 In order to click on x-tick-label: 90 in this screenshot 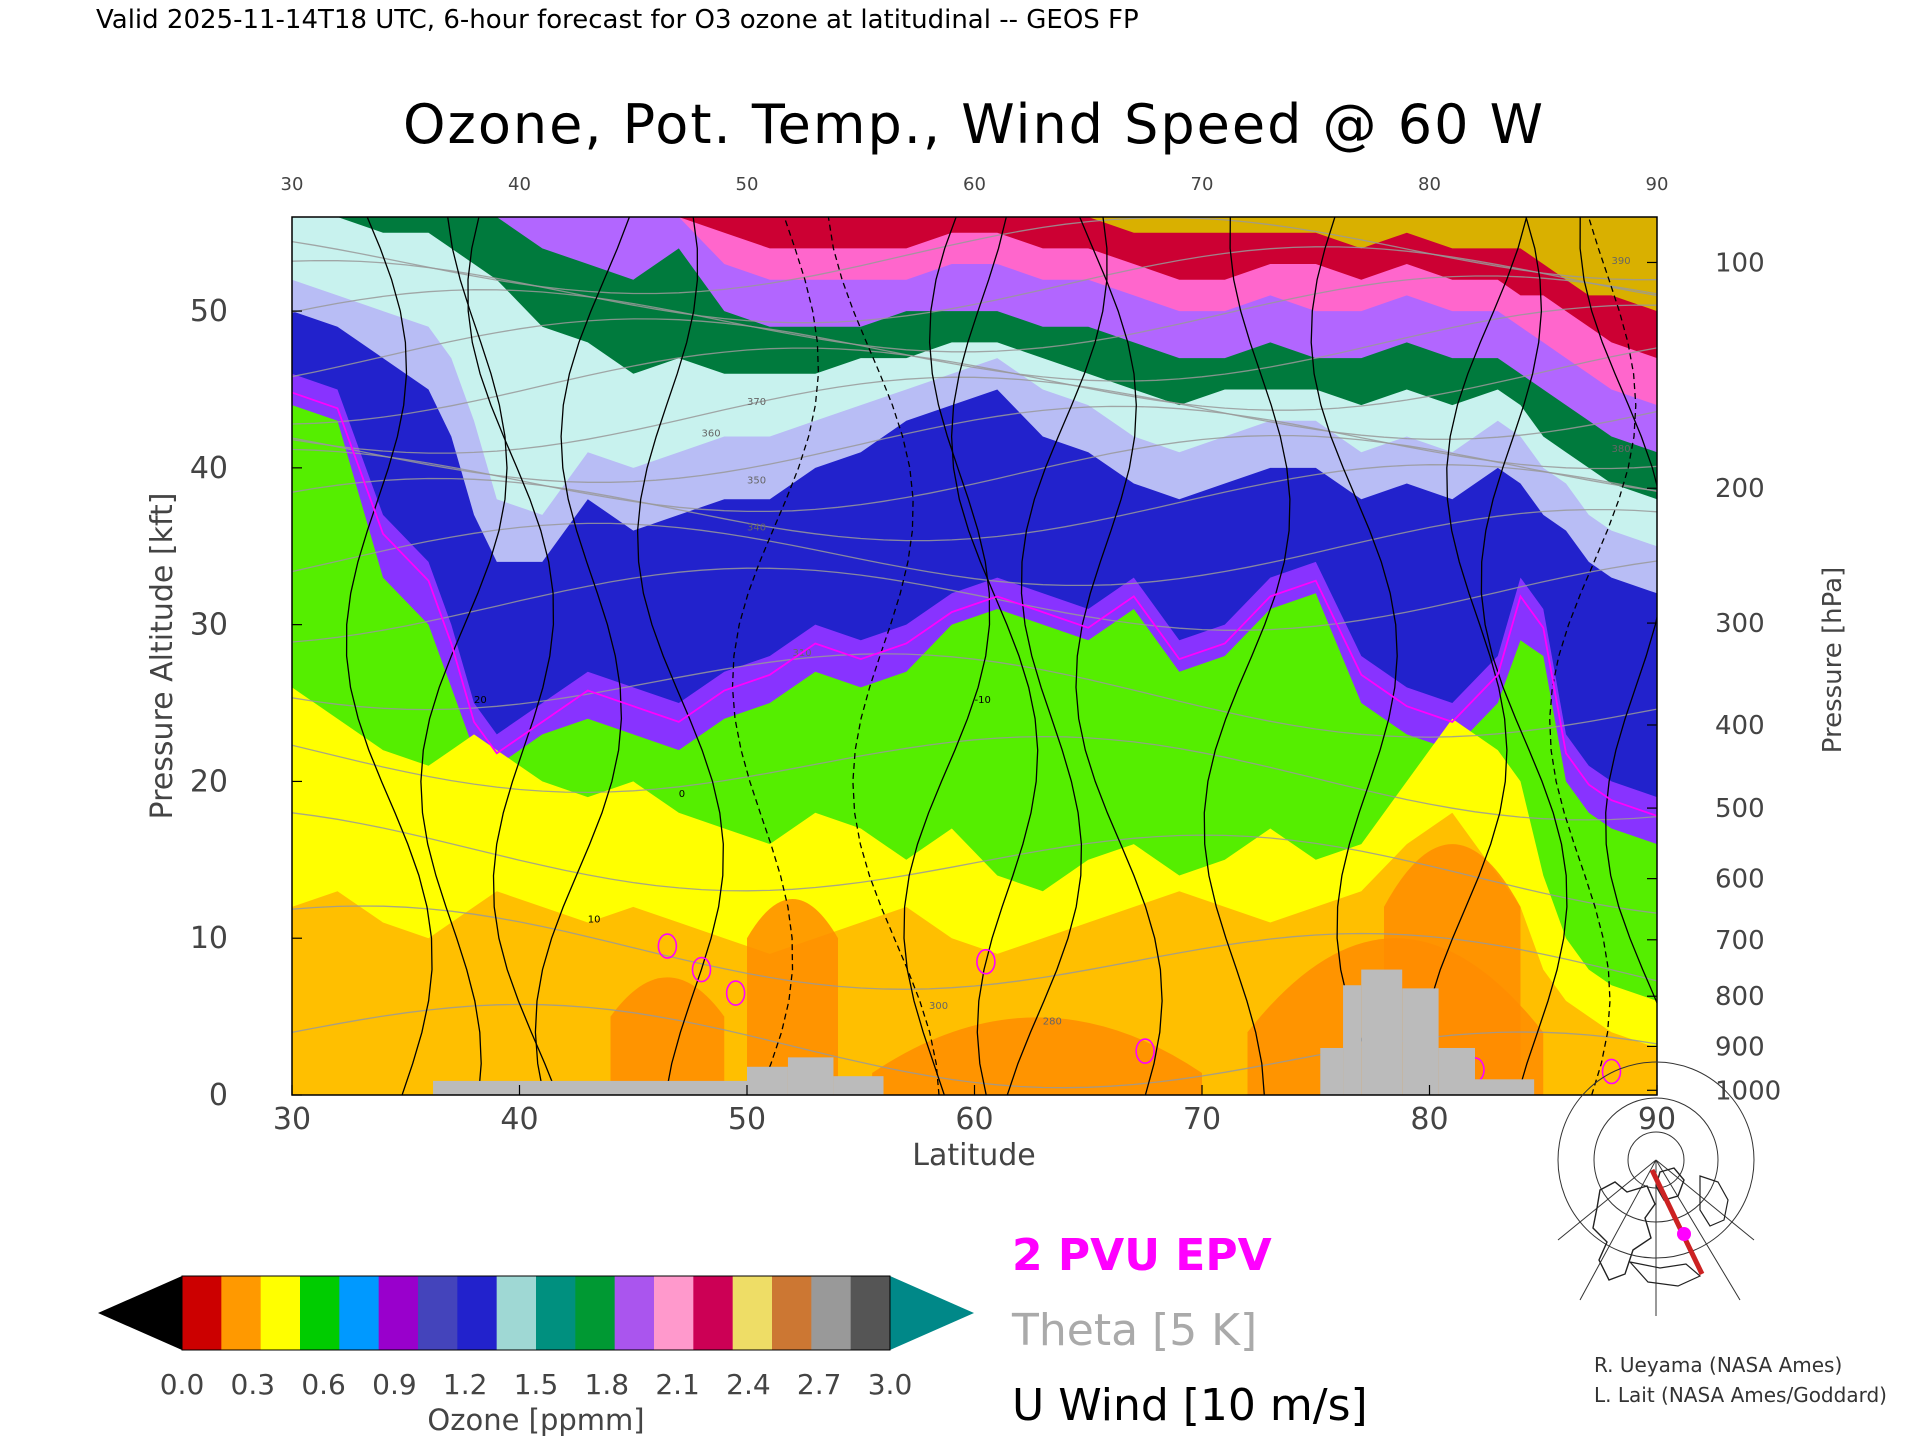, I will do `click(1657, 1119)`.